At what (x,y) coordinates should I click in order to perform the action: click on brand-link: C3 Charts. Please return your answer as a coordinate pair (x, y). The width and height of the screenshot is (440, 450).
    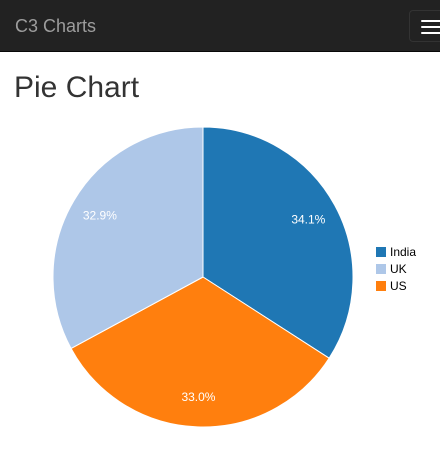
    Looking at the image, I should click on (56, 26).